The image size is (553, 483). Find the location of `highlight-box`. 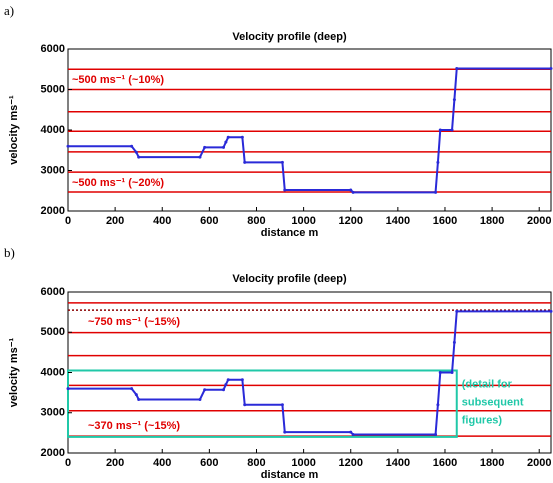

highlight-box is located at coordinates (262, 403).